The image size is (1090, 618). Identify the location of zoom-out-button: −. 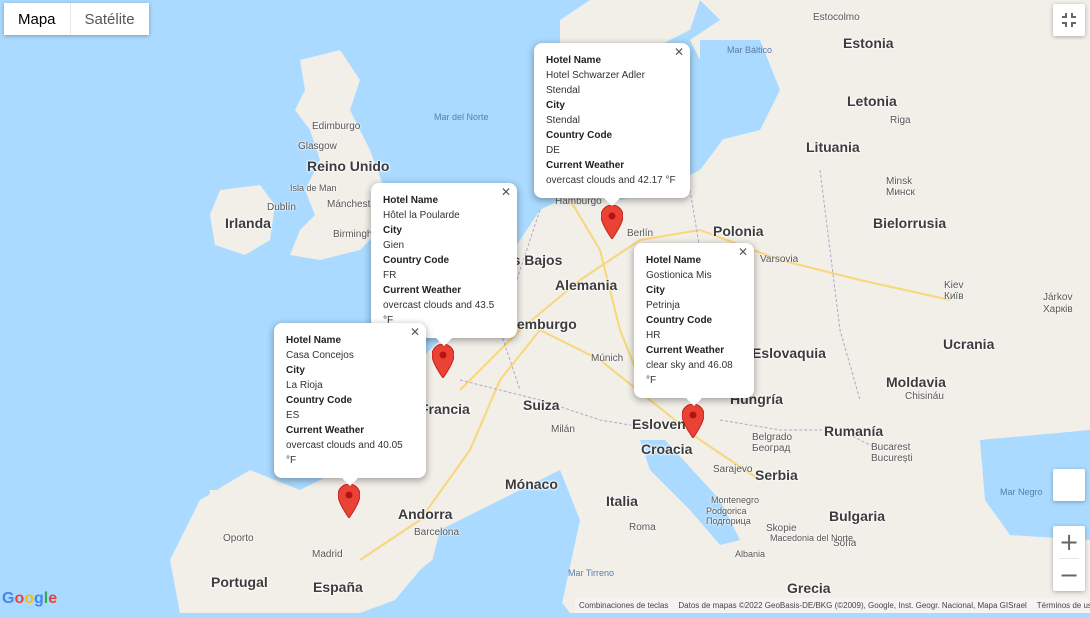
(1069, 575).